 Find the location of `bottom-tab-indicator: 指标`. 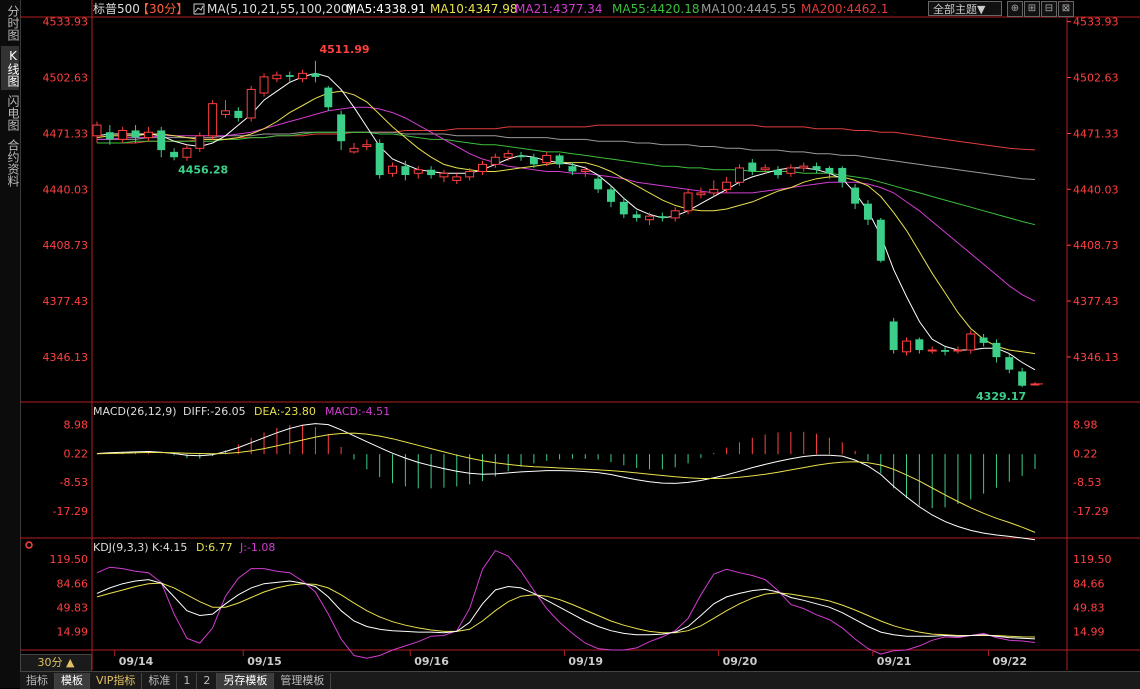

bottom-tab-indicator: 指标 is located at coordinates (37, 680).